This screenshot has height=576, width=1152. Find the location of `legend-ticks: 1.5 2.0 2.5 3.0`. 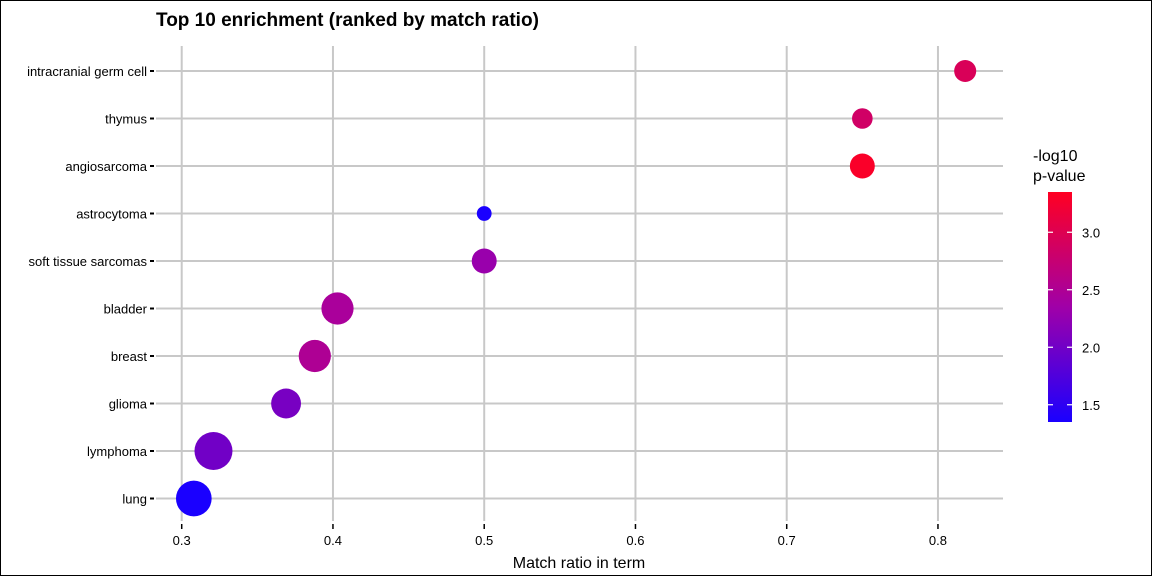

legend-ticks: 1.5 2.0 2.5 3.0 is located at coordinates (1074, 319).